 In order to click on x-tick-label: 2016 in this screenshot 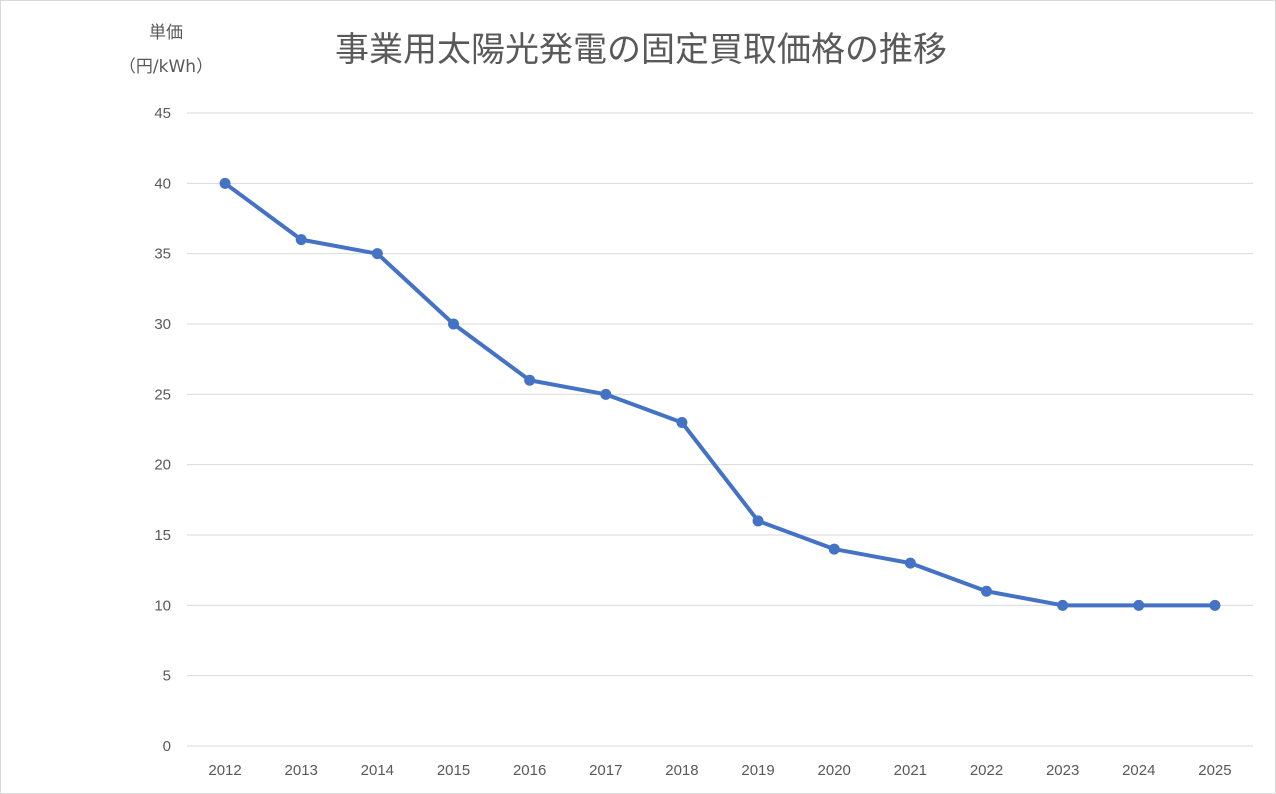, I will do `click(529, 770)`.